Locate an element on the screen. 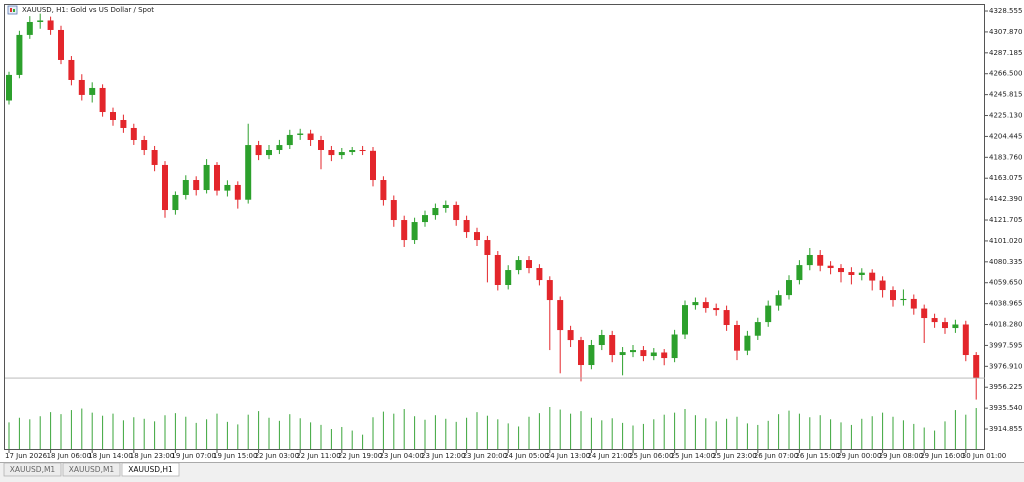 This screenshot has width=1024, height=482. x-tick-label: 23 Jun 20:00 is located at coordinates (485, 456).